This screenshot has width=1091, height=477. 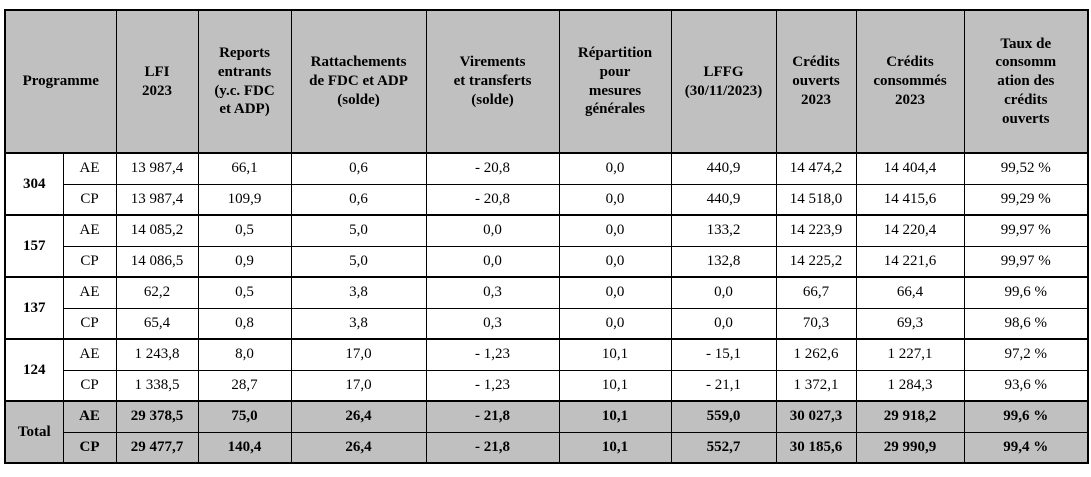 I want to click on program-cell: 304, so click(x=34, y=184).